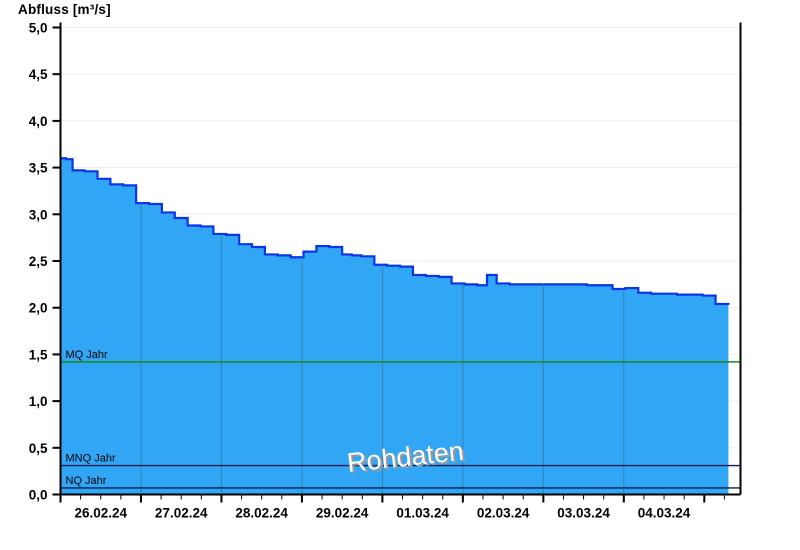 The height and width of the screenshot is (550, 800). Describe the element at coordinates (38, 28) in the screenshot. I see `y-tick-label: 5,0` at that location.